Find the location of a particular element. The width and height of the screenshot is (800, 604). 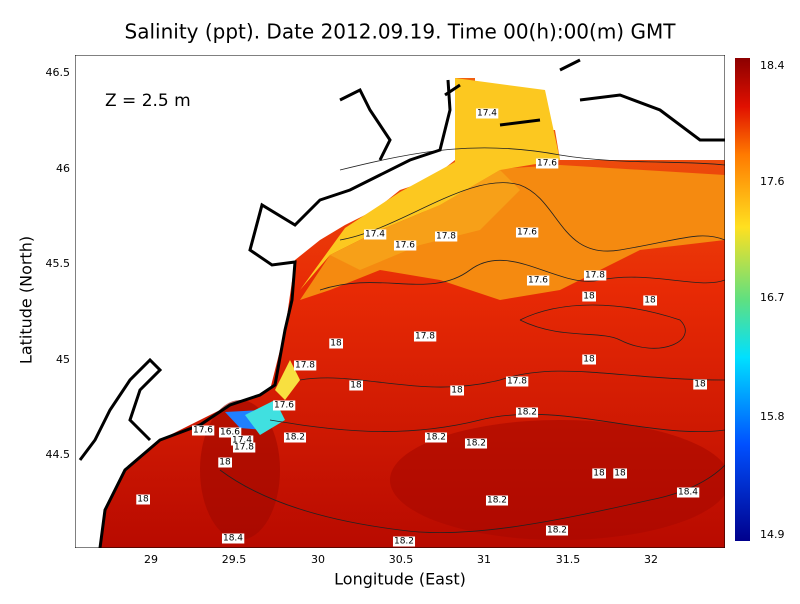

x-tick-label: 29.5 is located at coordinates (234, 559).